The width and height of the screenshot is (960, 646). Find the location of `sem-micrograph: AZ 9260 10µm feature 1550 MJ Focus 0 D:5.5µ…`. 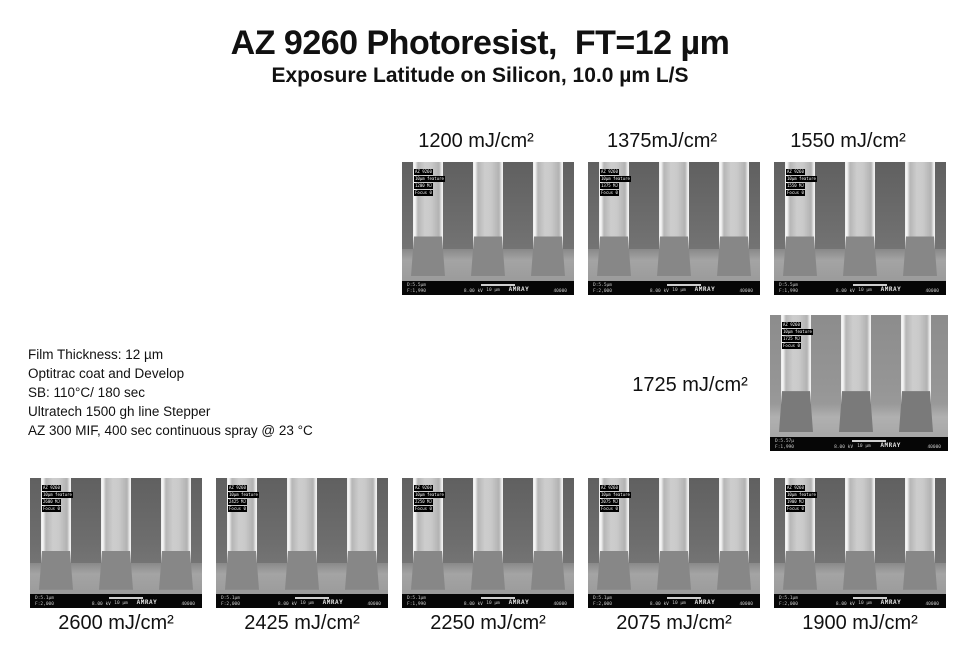

sem-micrograph: AZ 9260 10µm feature 1550 MJ Focus 0 D:5.5µ… is located at coordinates (860, 228).